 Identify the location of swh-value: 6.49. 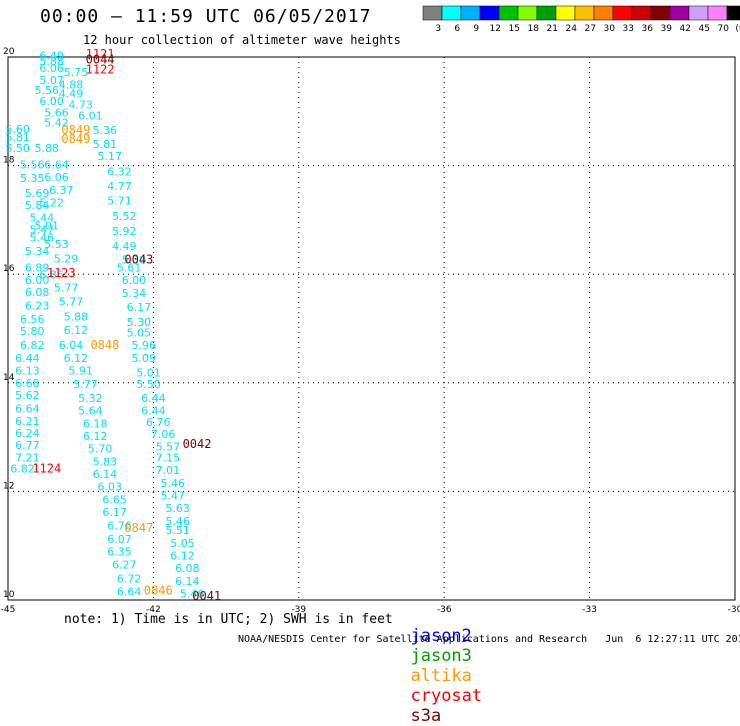
(51, 56).